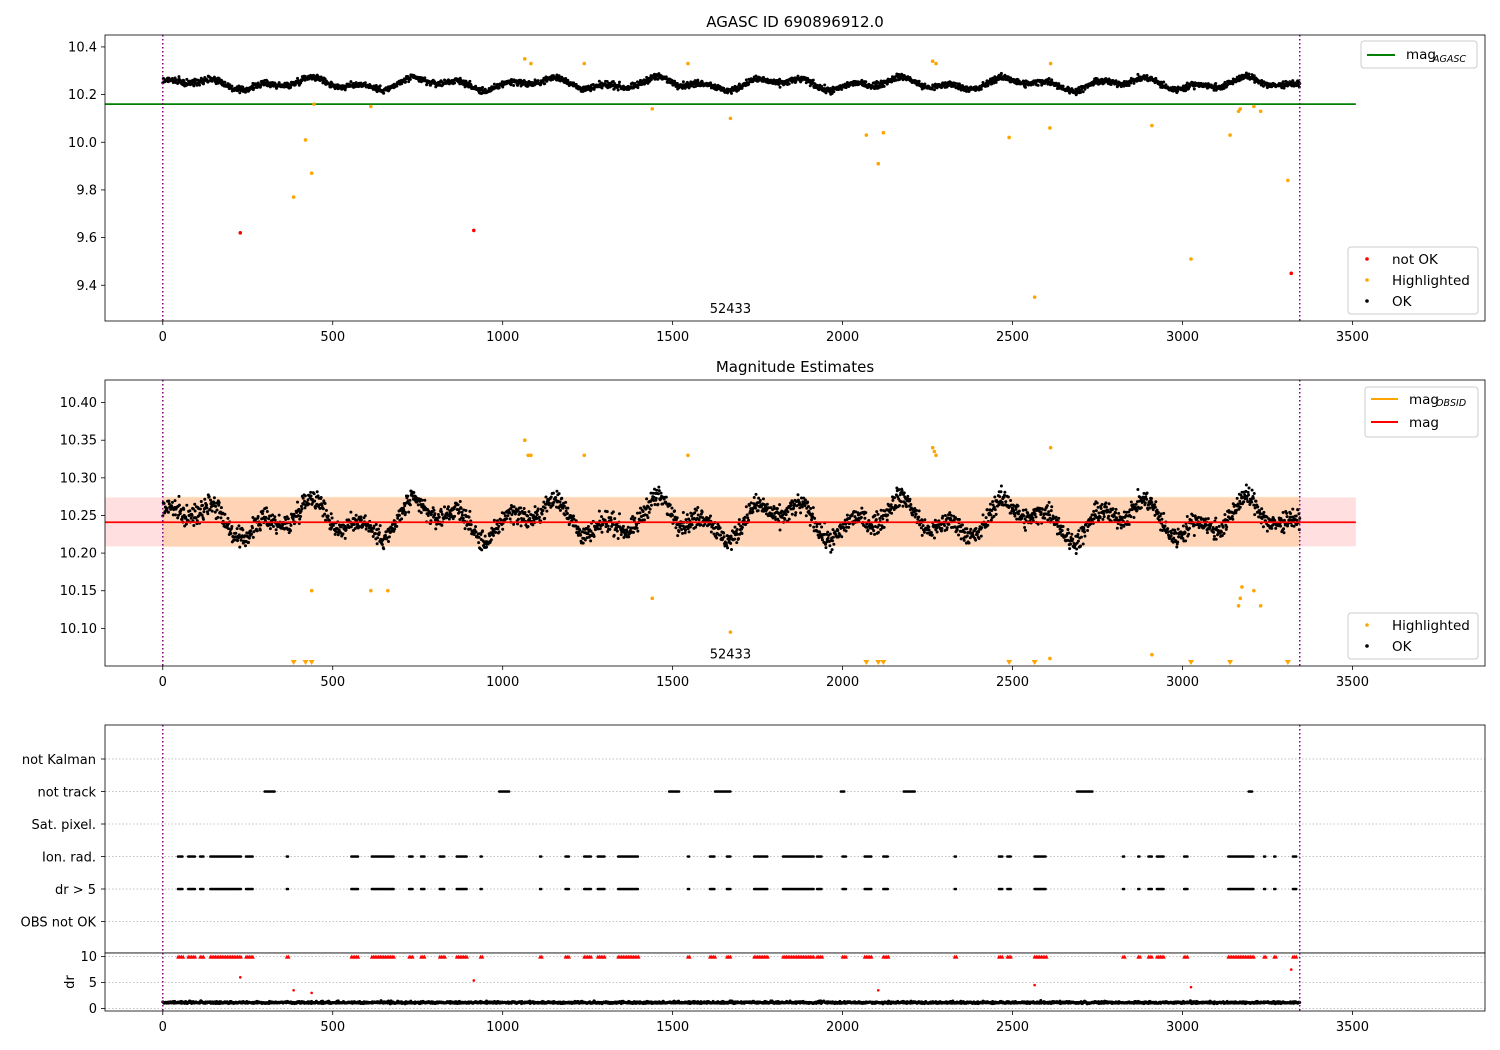 This screenshot has height=1050, width=1500. Describe the element at coordinates (78, 478) in the screenshot. I see `y-tick-label: 10.30` at that location.